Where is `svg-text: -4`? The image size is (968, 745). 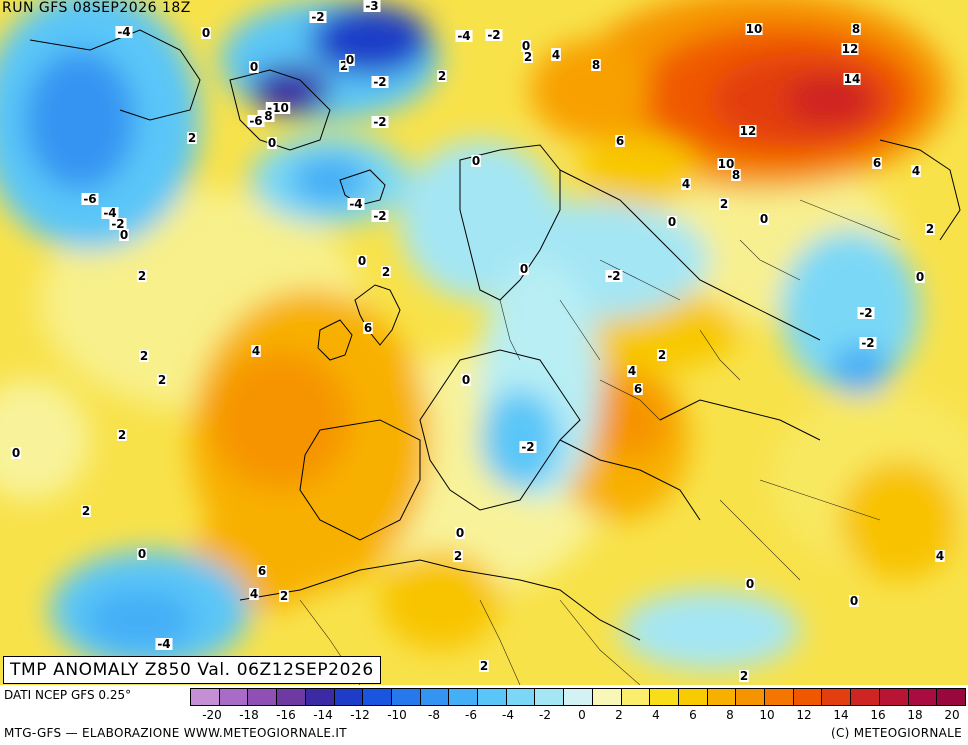 svg-text: -4 is located at coordinates (123, 32).